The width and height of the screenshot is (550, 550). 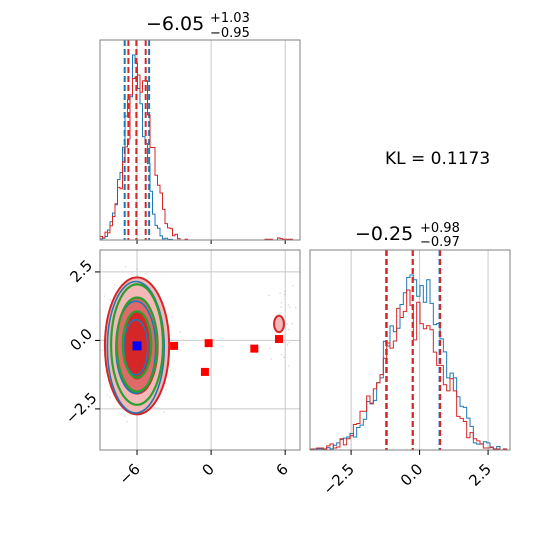 I want to click on joint-y-tick-label: 0.0, so click(x=81, y=340).